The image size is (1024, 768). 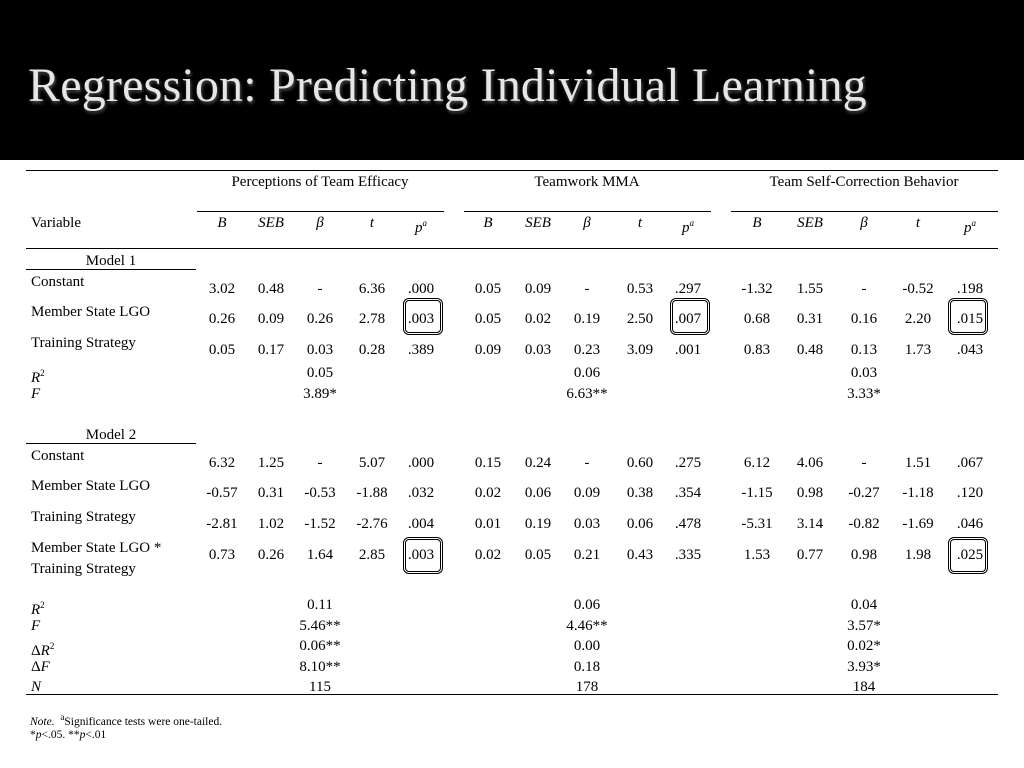 What do you see at coordinates (83, 517) in the screenshot?
I see `row-label: Training Strategy` at bounding box center [83, 517].